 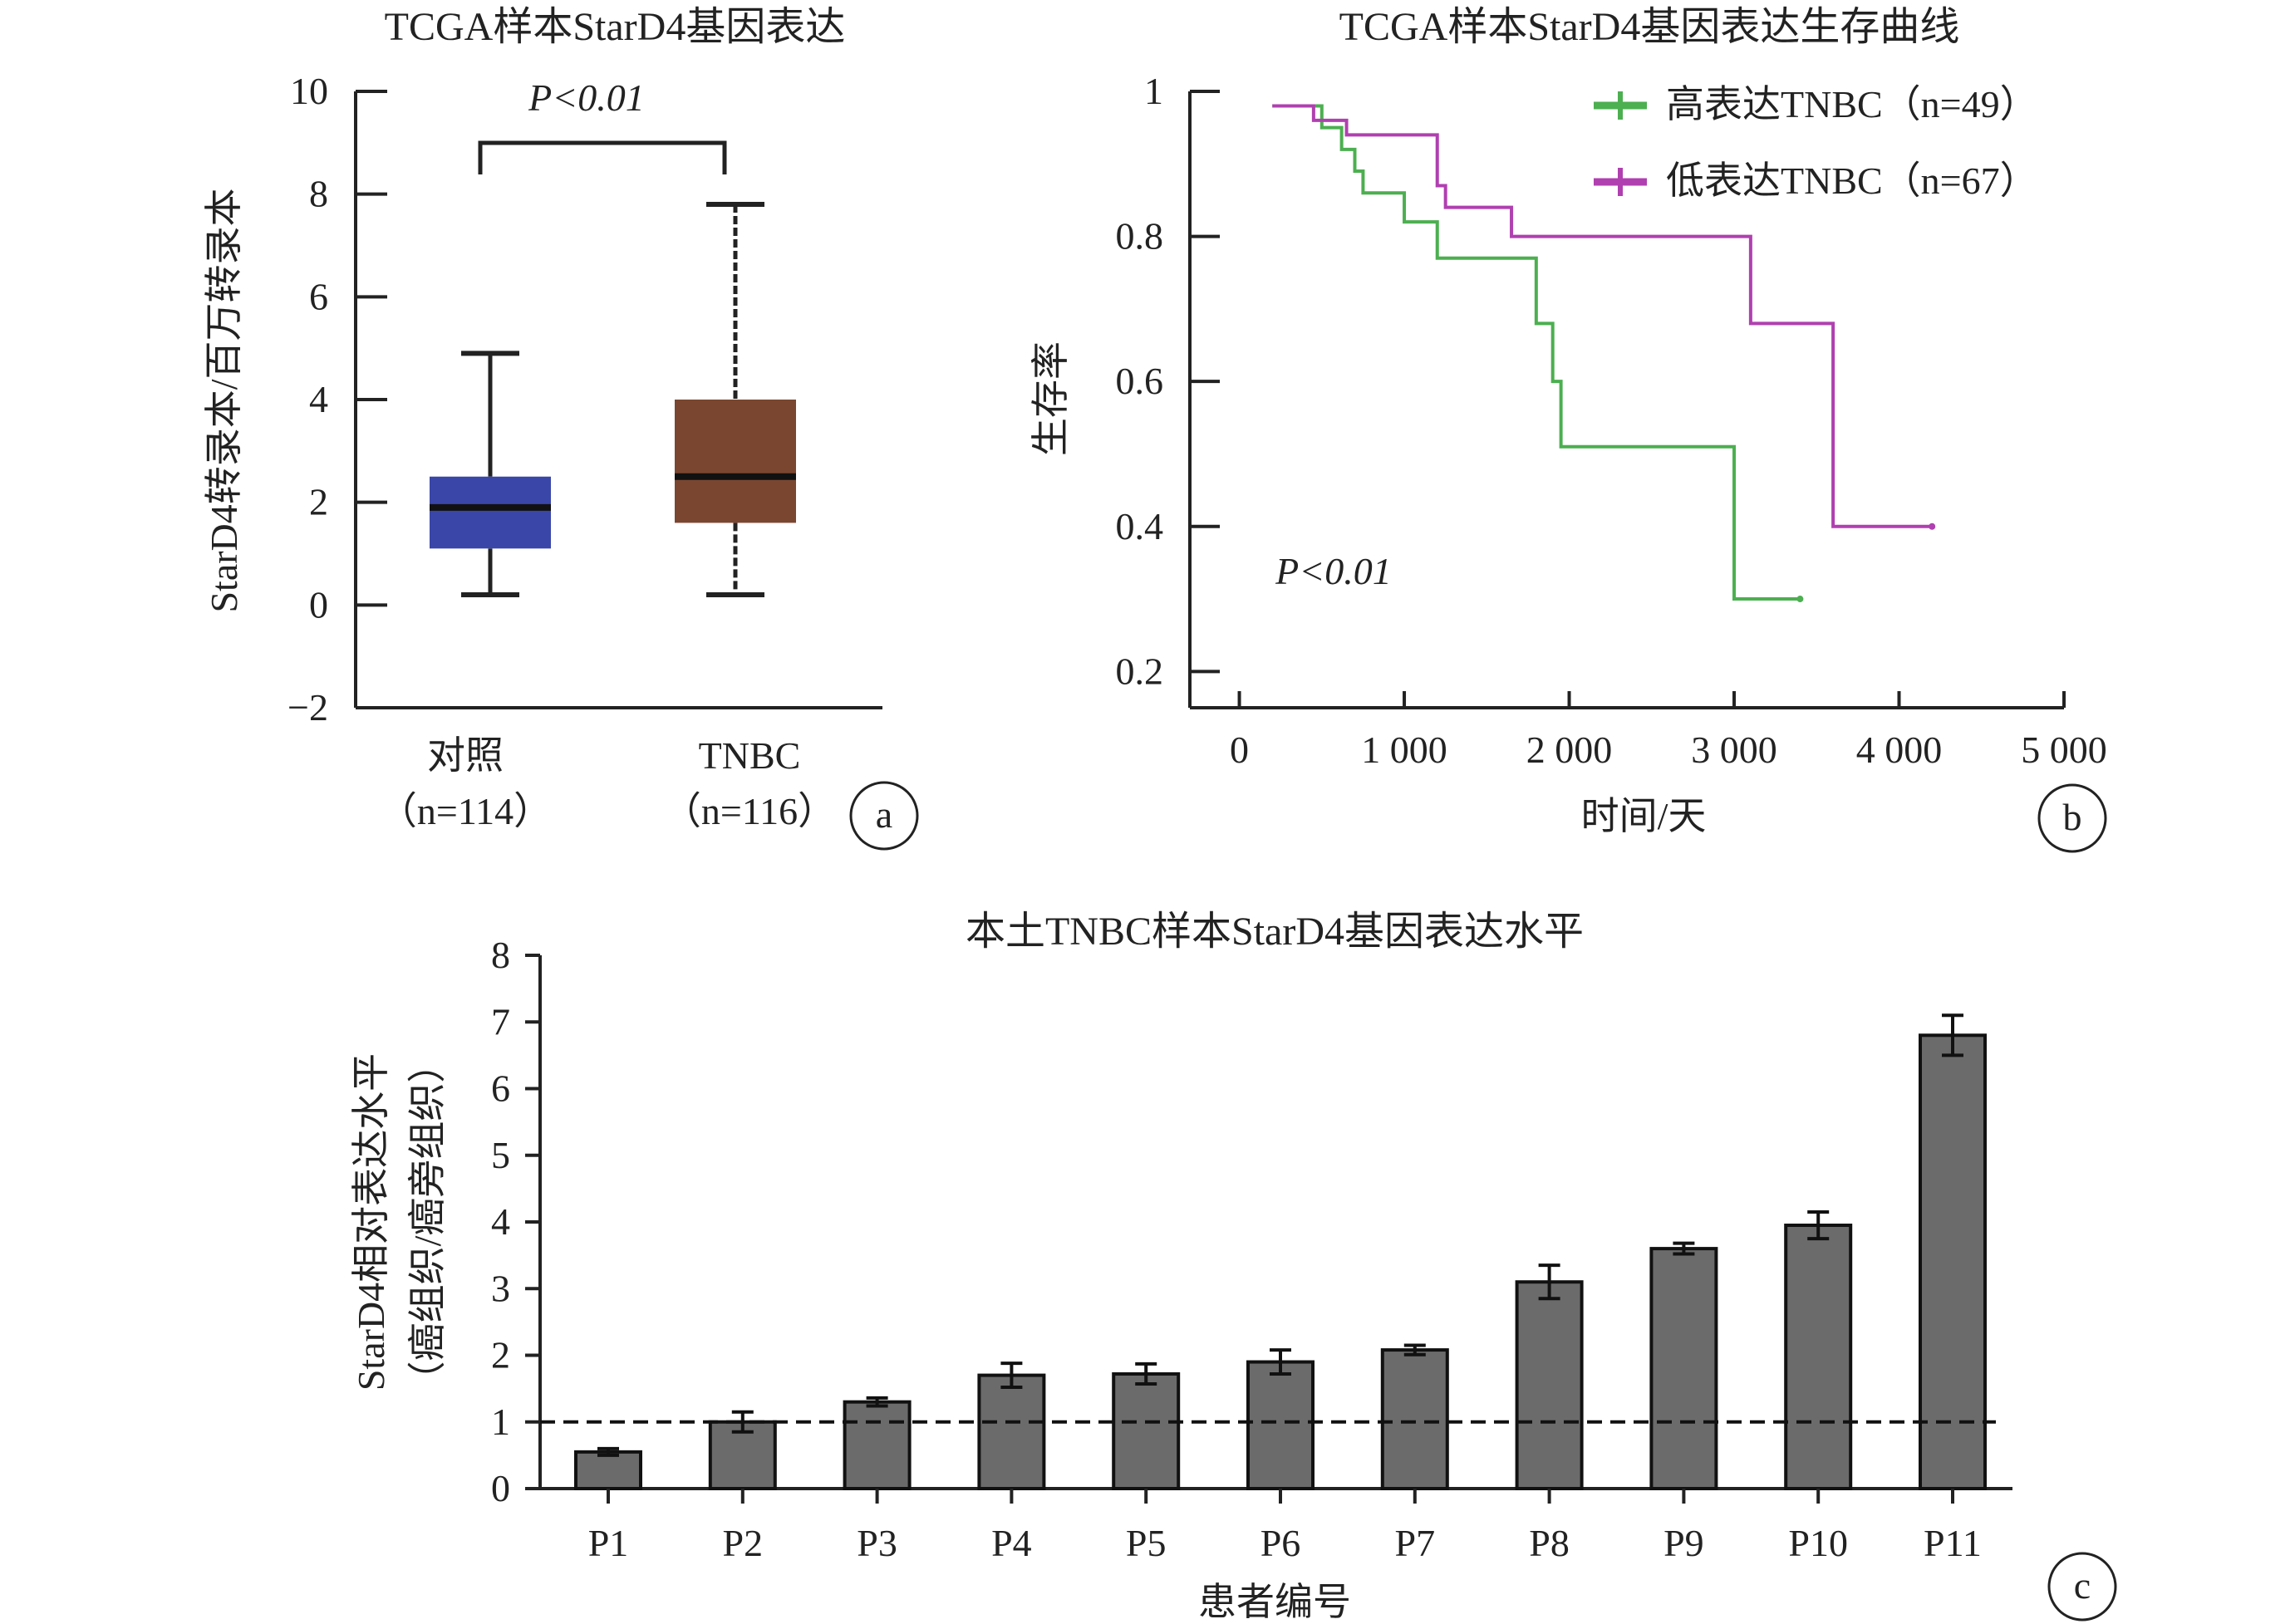 I want to click on bar-p1, so click(x=608, y=1470).